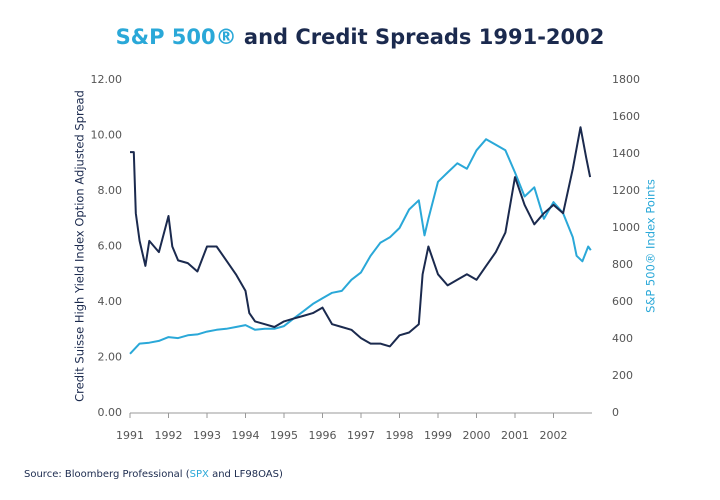  What do you see at coordinates (110, 246) in the screenshot?
I see `y-tick-label: 6.00` at bounding box center [110, 246].